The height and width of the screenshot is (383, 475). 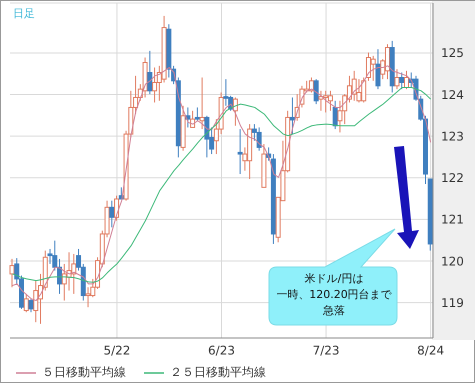 I want to click on x-tick-label: 7/23, so click(x=326, y=351).